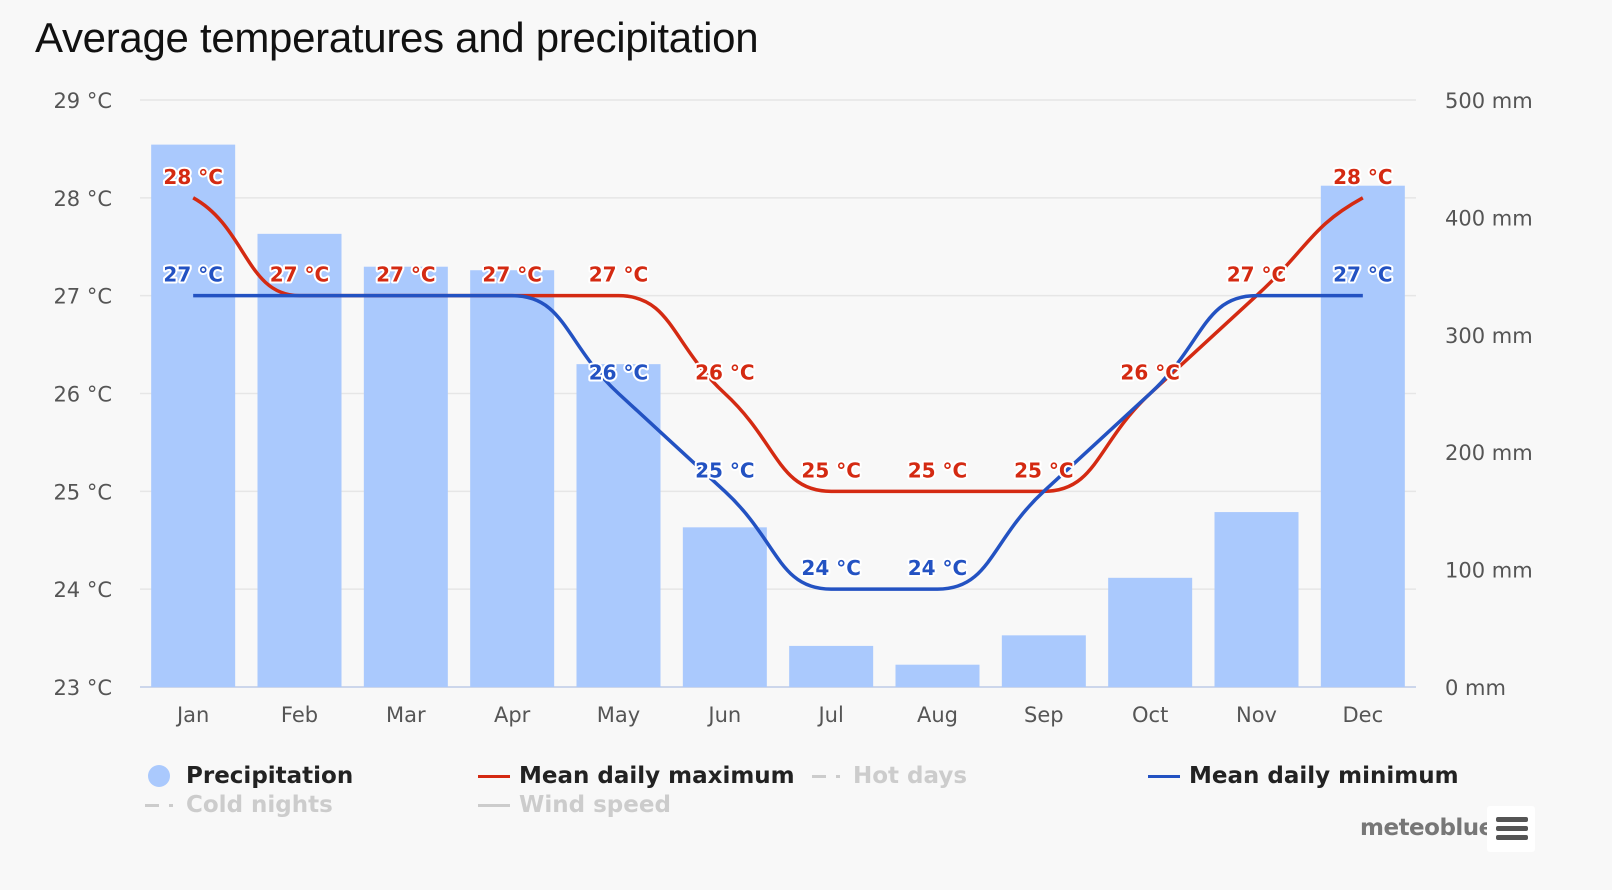 The image size is (1612, 890). What do you see at coordinates (82, 590) in the screenshot?
I see `y-axis-left-tick-label: 24 °C` at bounding box center [82, 590].